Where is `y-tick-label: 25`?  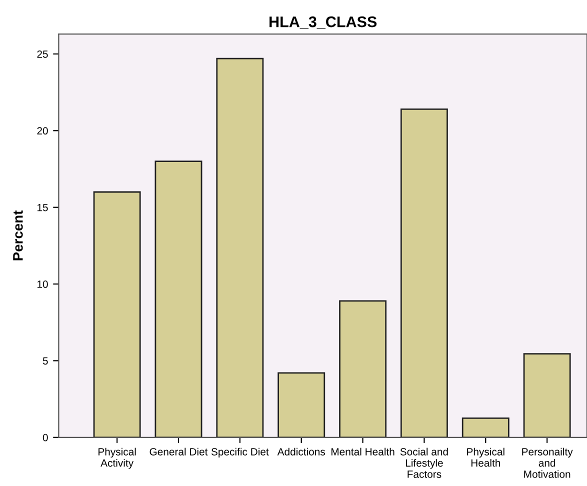 y-tick-label: 25 is located at coordinates (42, 54).